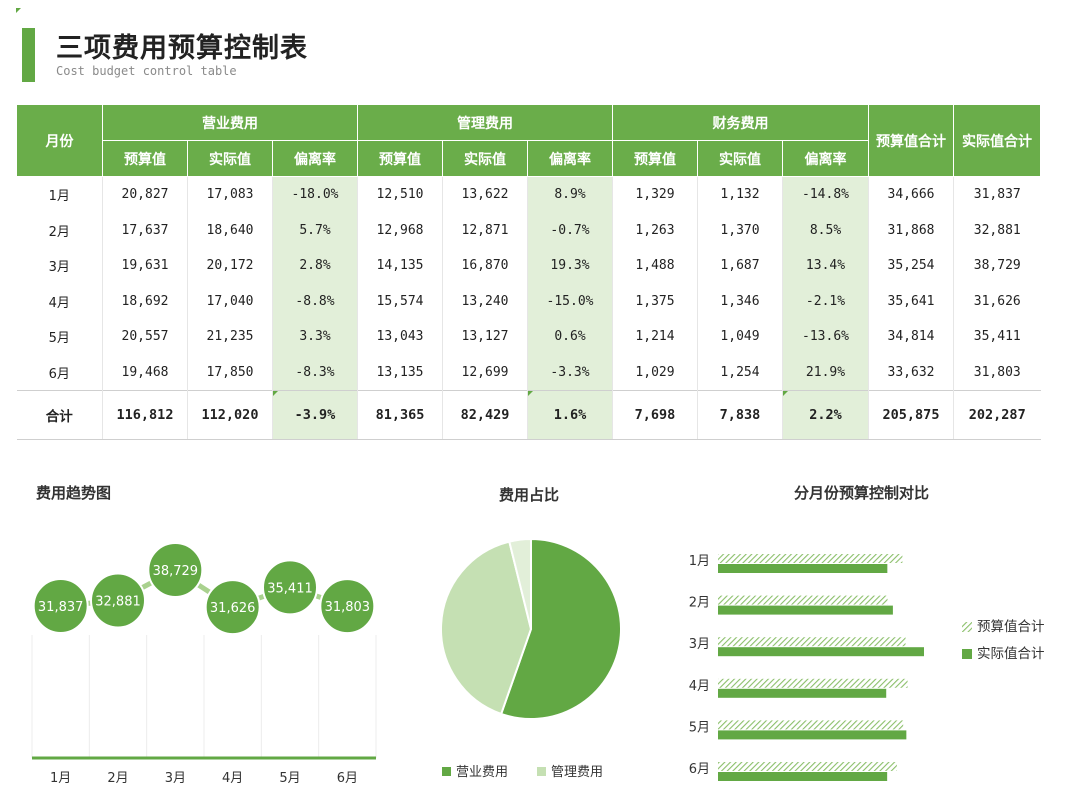 This screenshot has height=800, width=1080. Describe the element at coordinates (59, 374) in the screenshot. I see `row-label: 6月` at that location.